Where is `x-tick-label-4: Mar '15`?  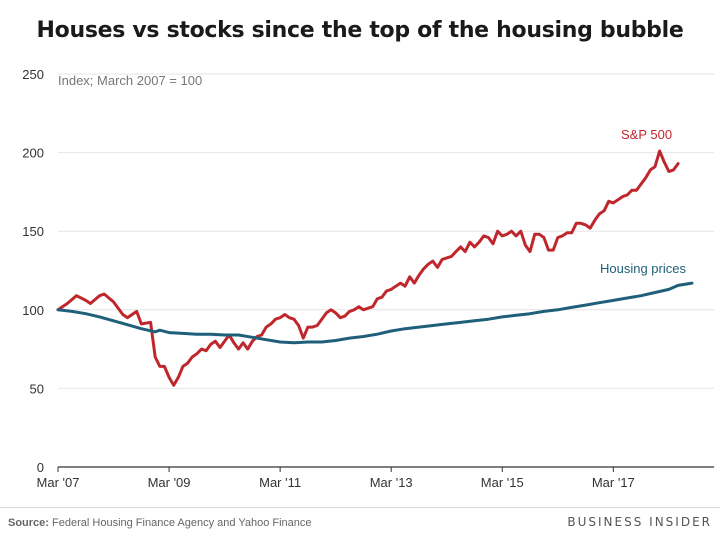 x-tick-label-4: Mar '15 is located at coordinates (502, 482).